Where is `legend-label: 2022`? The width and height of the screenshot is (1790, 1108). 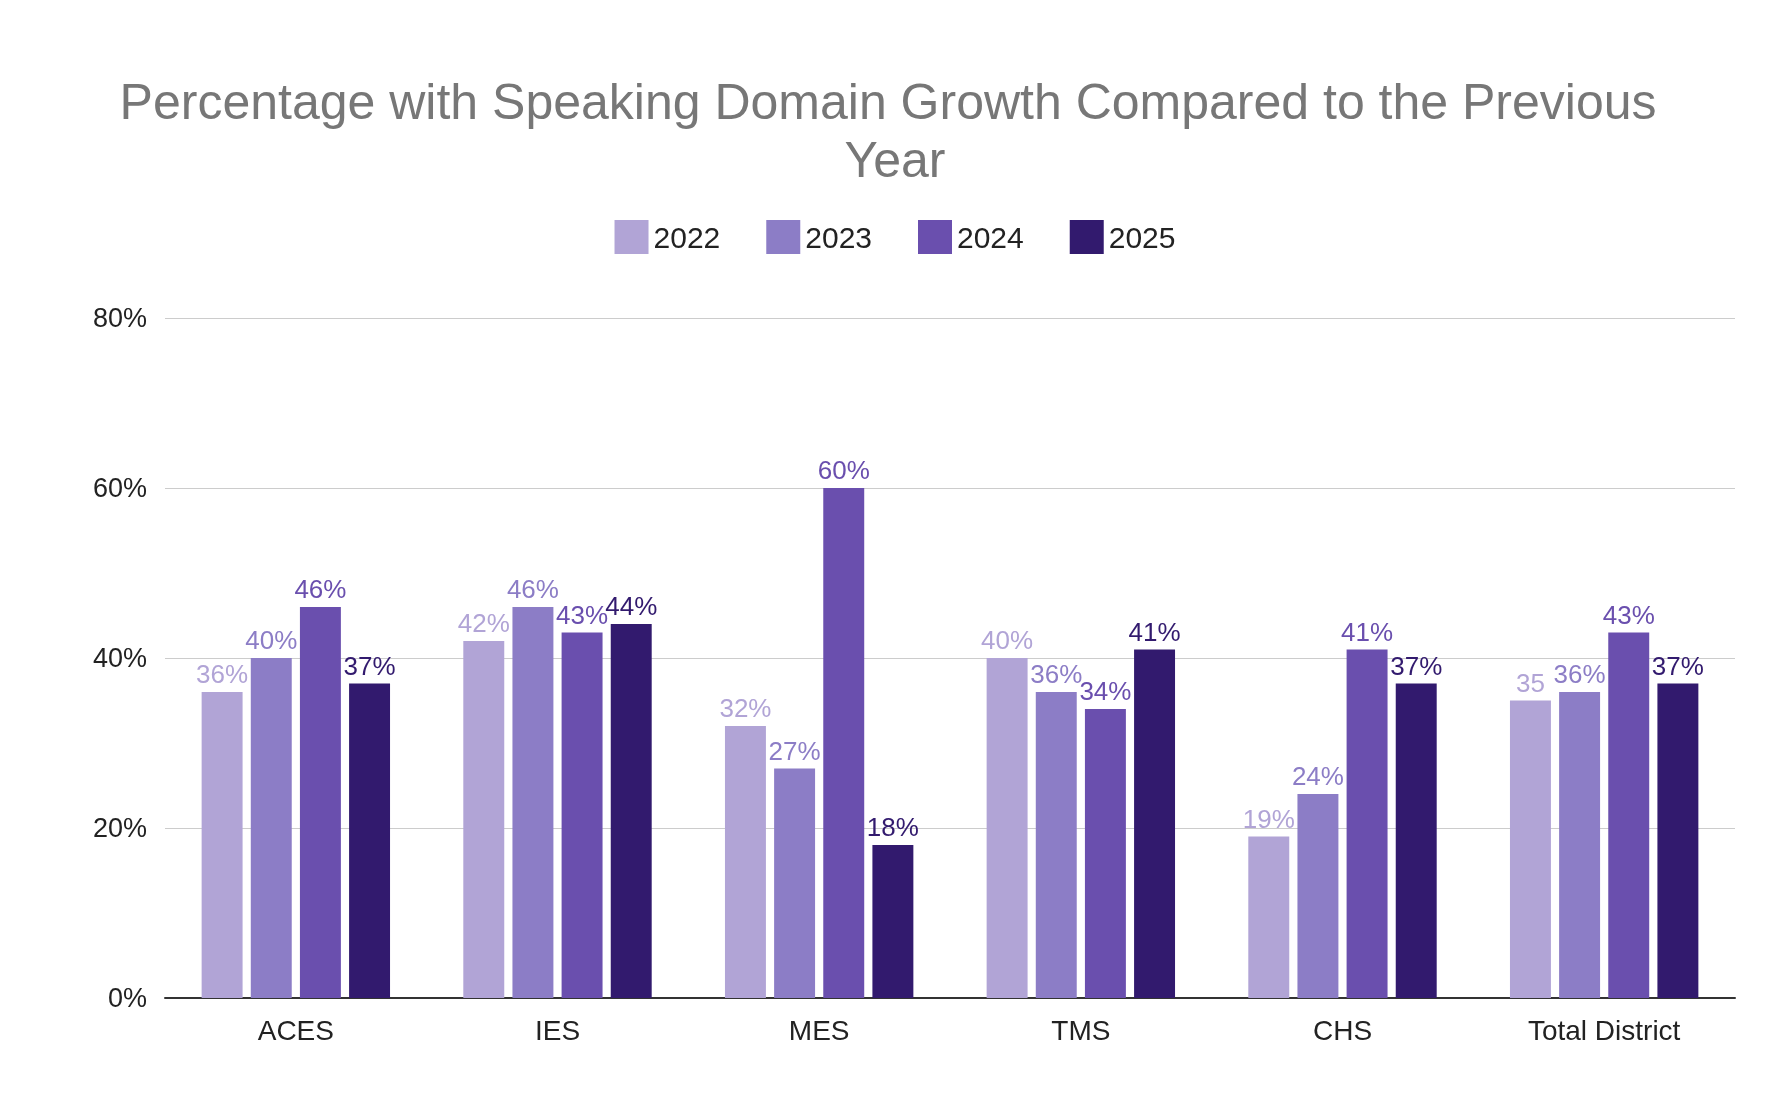 legend-label: 2022 is located at coordinates (687, 237).